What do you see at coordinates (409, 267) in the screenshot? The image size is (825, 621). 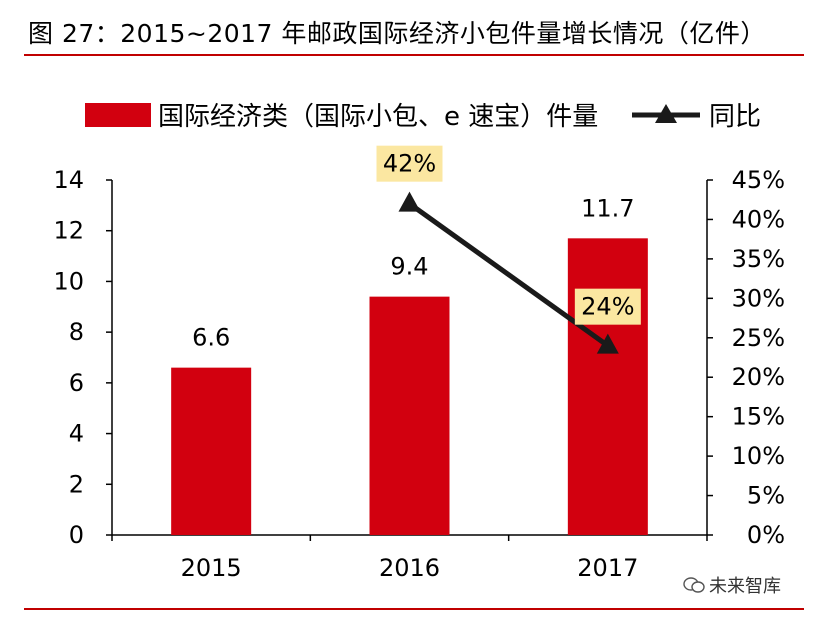 I see `bar-data-label: 9.4` at bounding box center [409, 267].